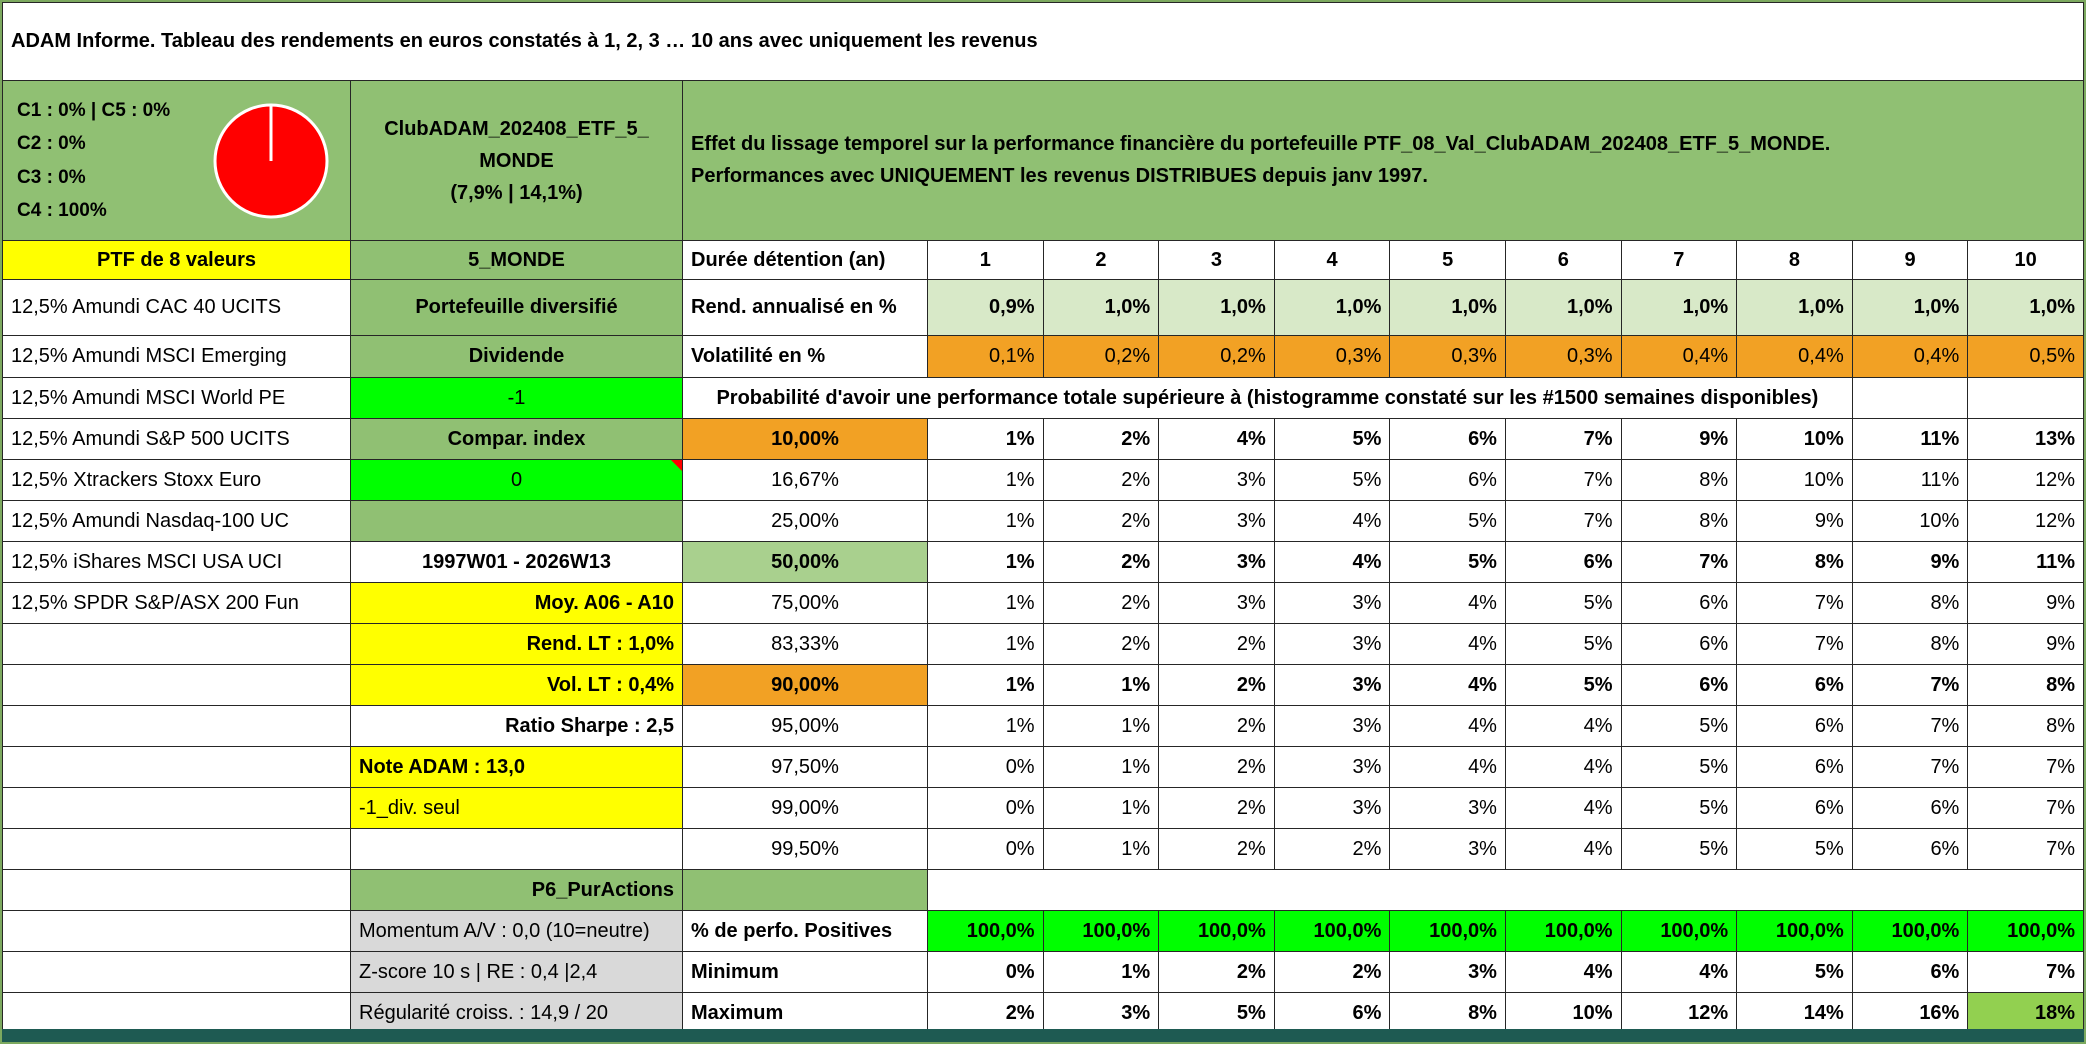  I want to click on cell-r11-c4: 1%, so click(1101, 726).